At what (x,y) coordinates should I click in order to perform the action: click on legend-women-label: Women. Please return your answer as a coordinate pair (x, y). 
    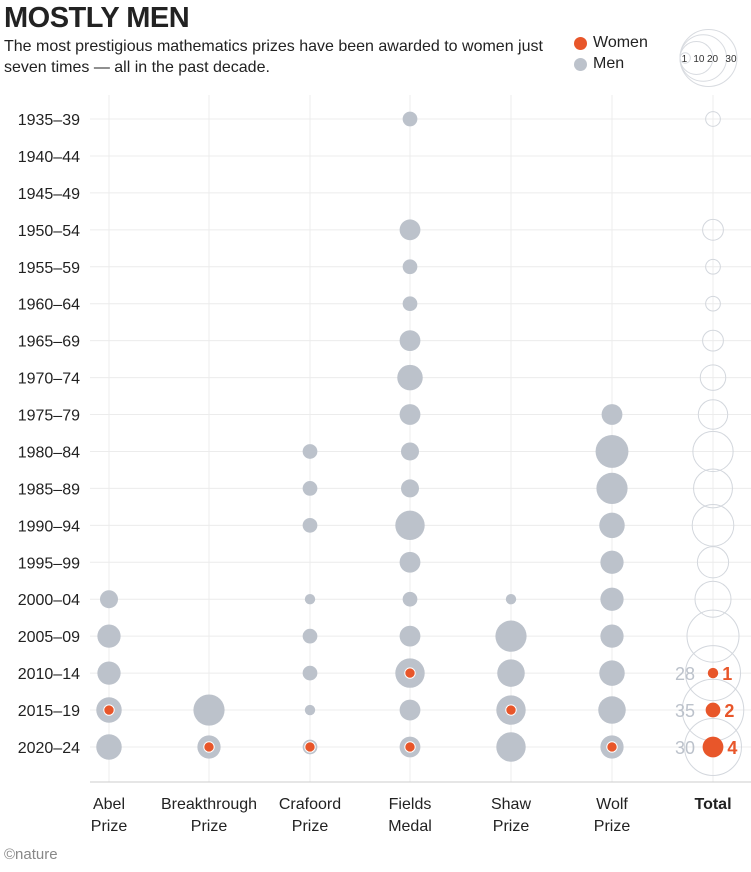
    Looking at the image, I should click on (620, 42).